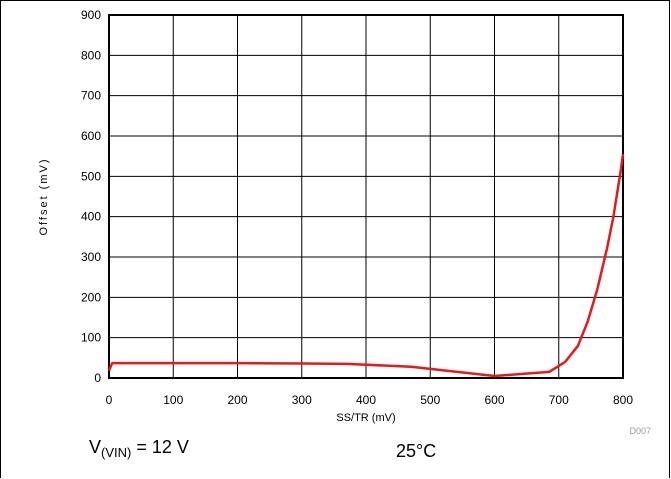  What do you see at coordinates (97, 378) in the screenshot?
I see `y-tick-label: 0` at bounding box center [97, 378].